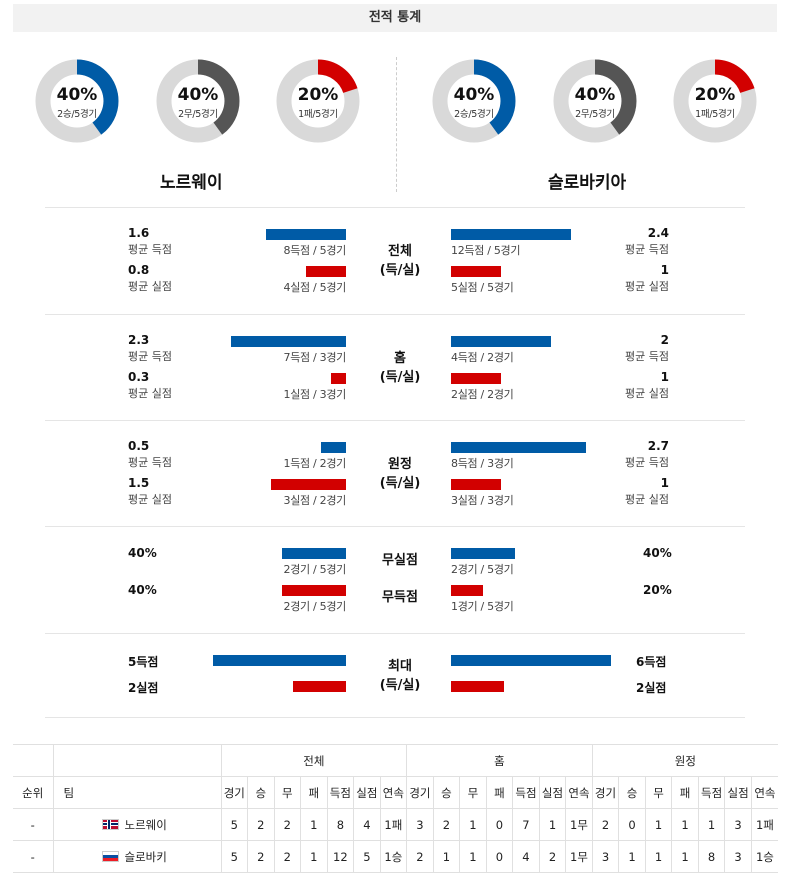 The height and width of the screenshot is (880, 789). I want to click on away-max-scored: 6득점, so click(651, 662).